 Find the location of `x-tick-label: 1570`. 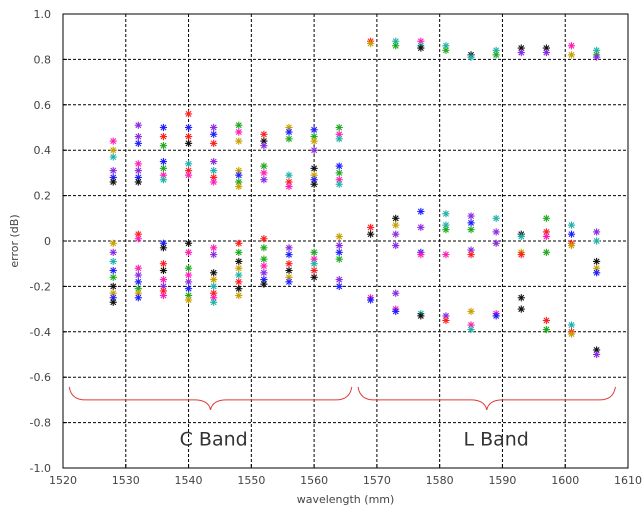

x-tick-label: 1570 is located at coordinates (377, 480).